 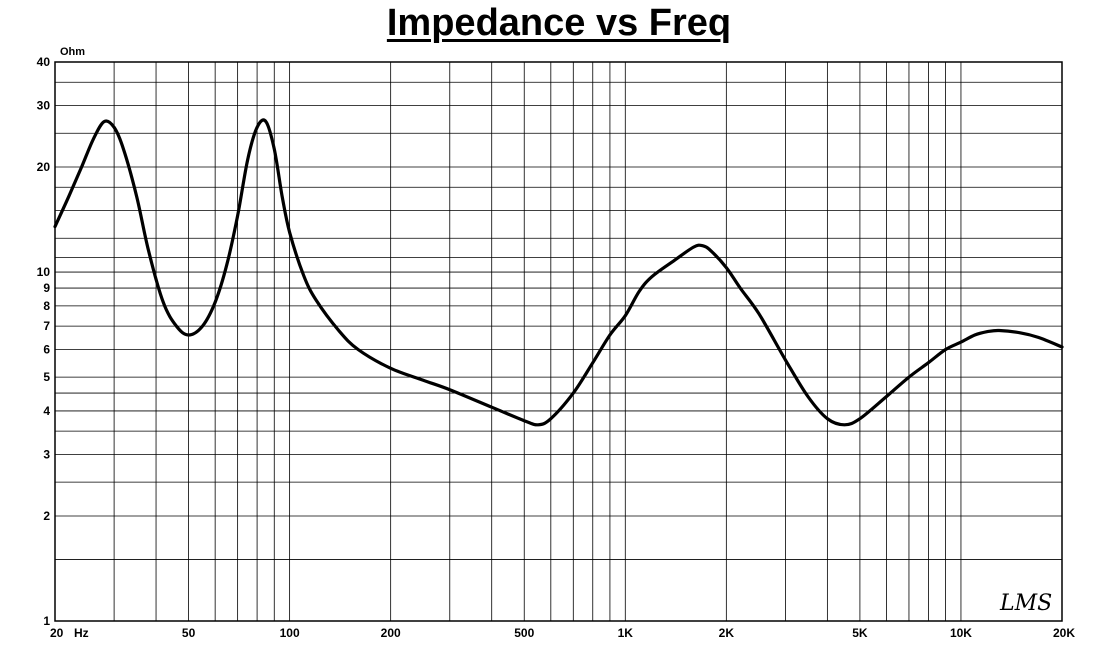 What do you see at coordinates (46, 455) in the screenshot?
I see `y-tick-label: 3` at bounding box center [46, 455].